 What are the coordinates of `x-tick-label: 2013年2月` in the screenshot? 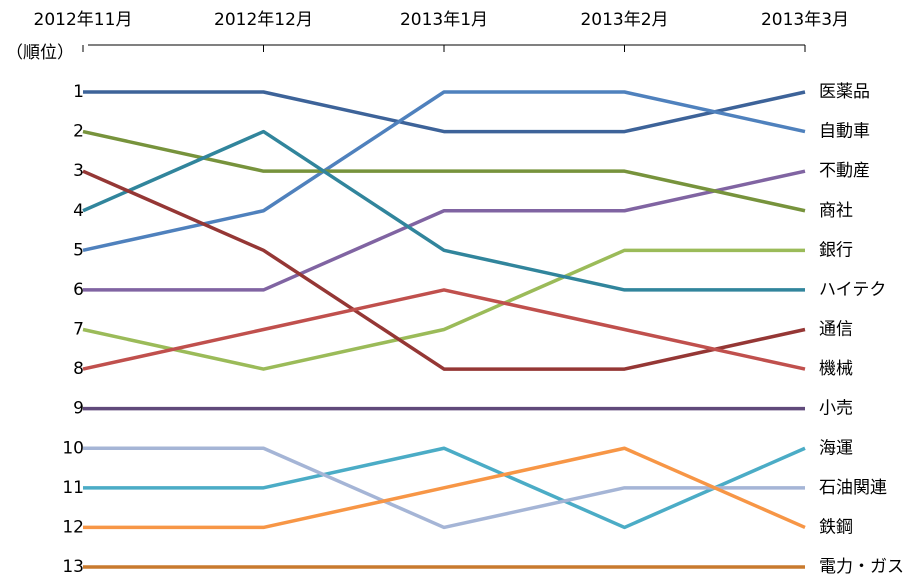 It's located at (624, 20).